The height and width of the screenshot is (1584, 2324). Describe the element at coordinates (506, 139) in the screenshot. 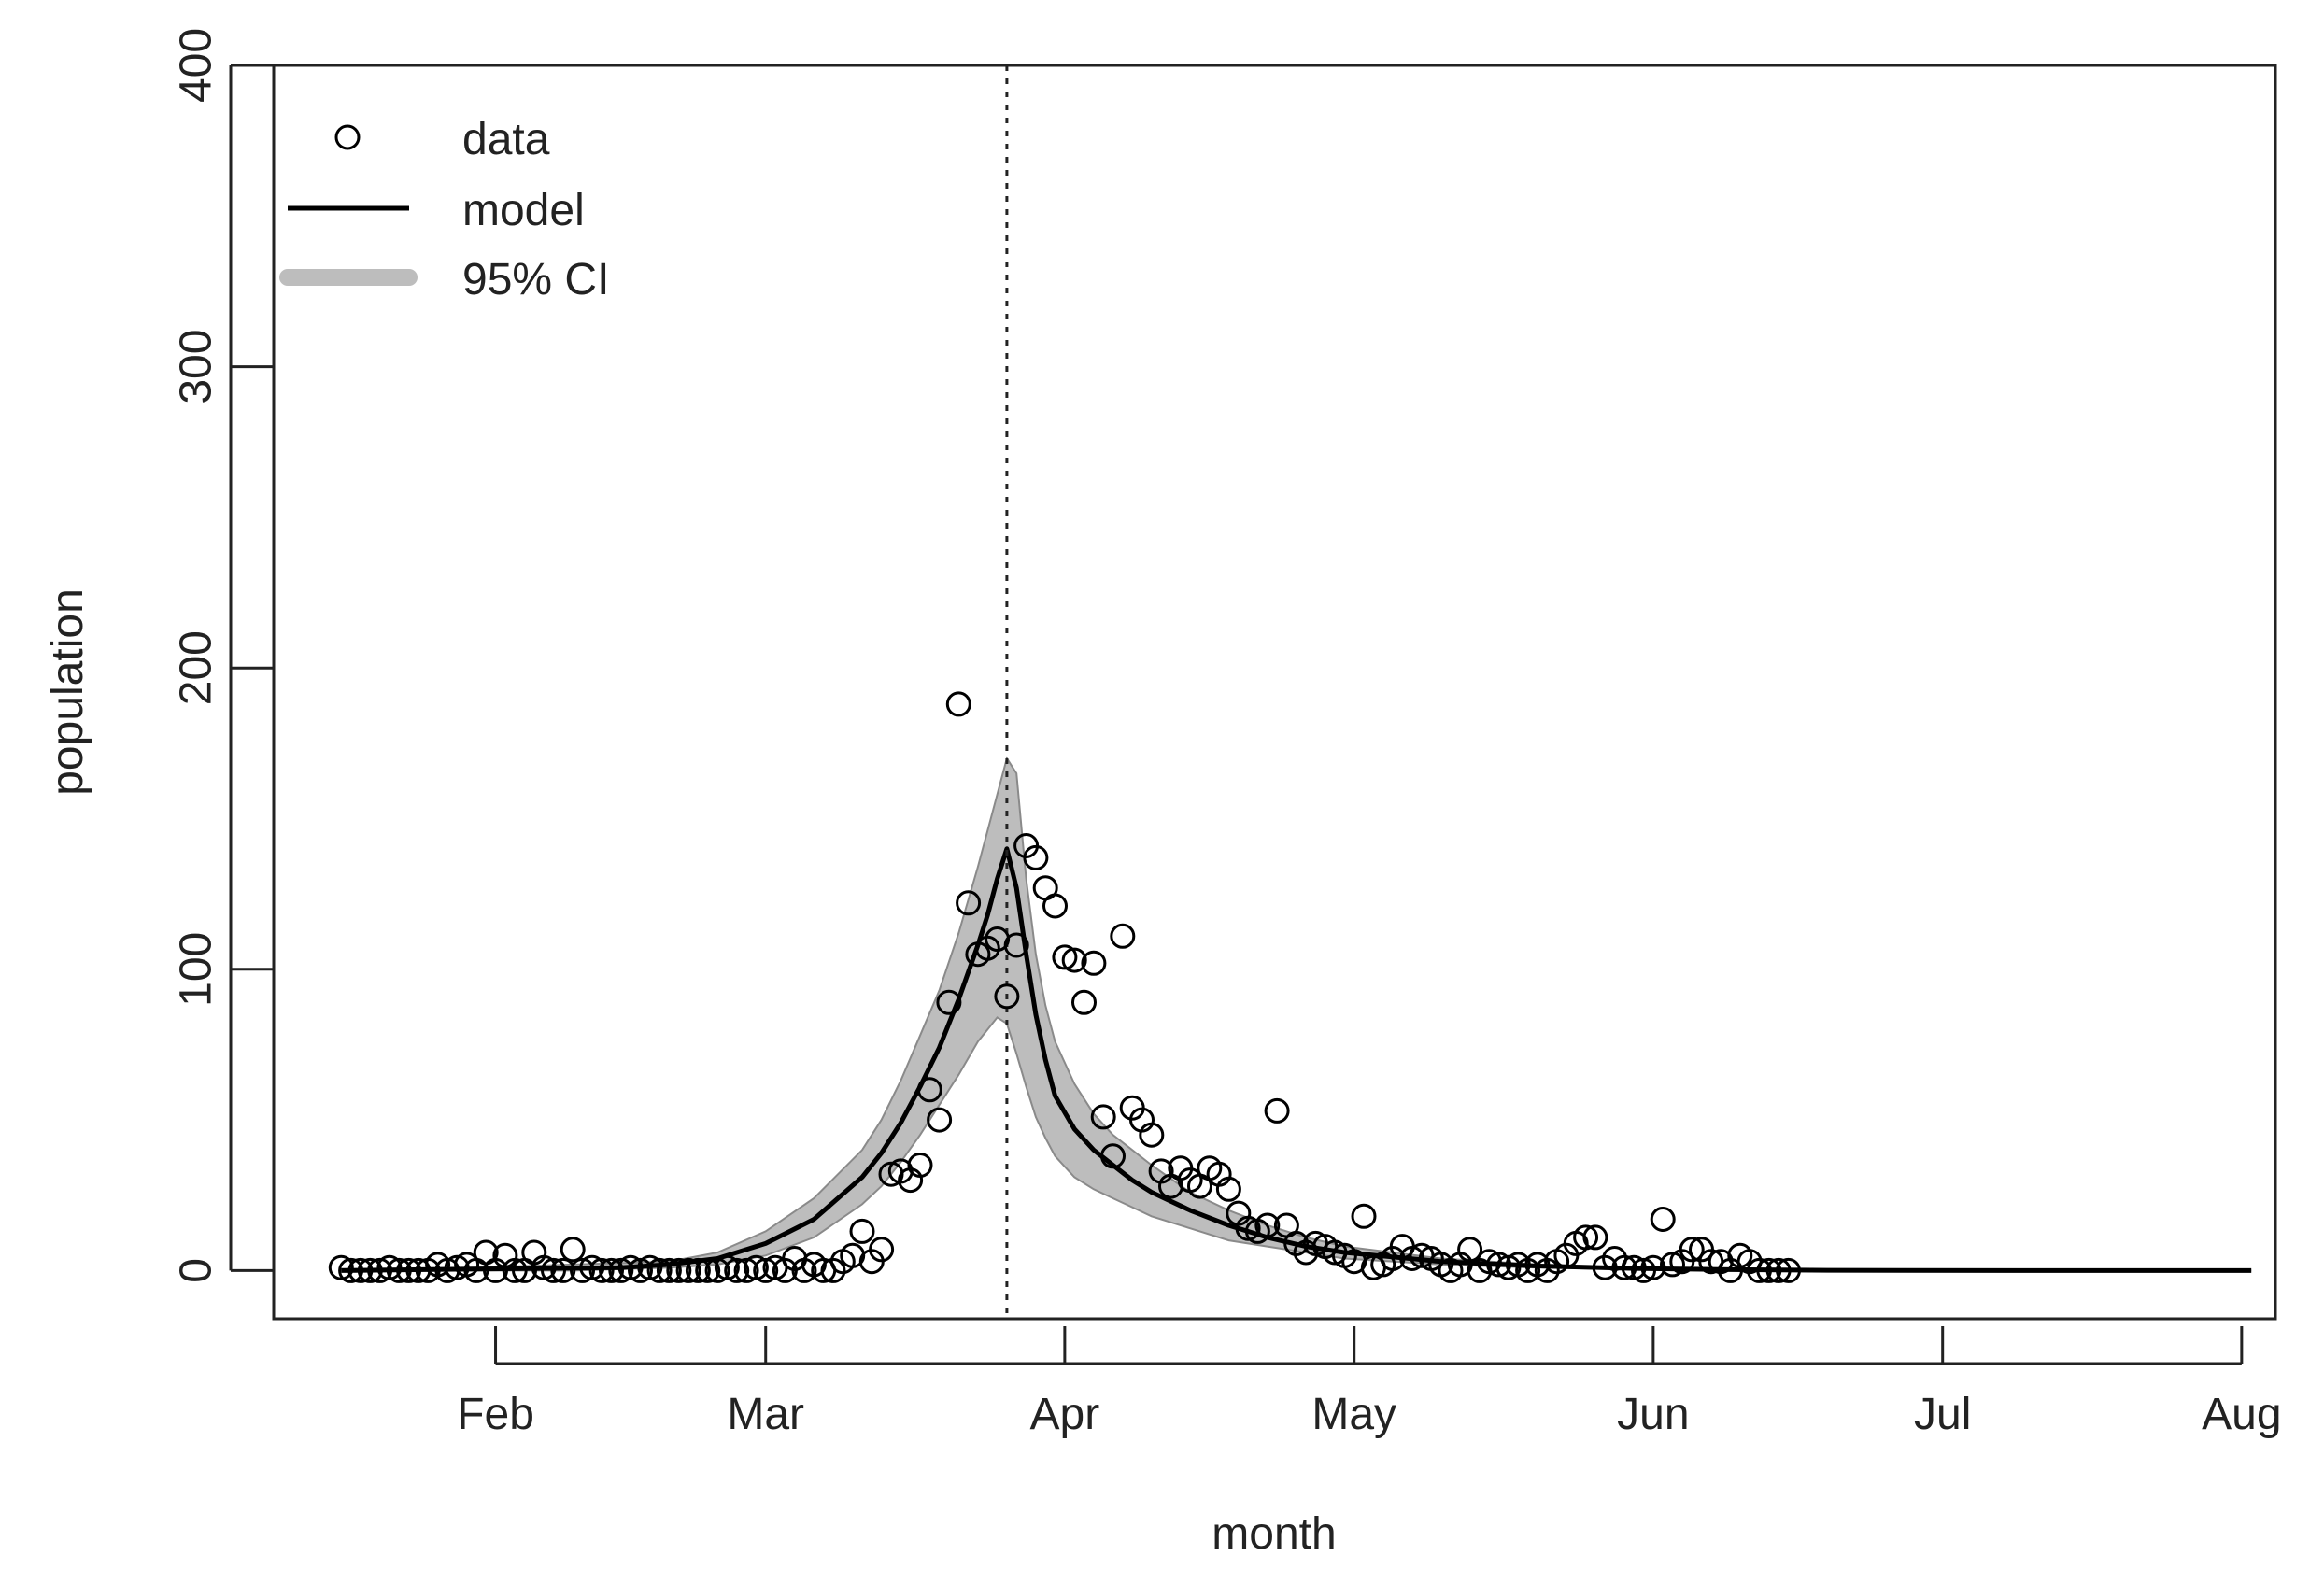

I see `legend-label-data: data` at that location.